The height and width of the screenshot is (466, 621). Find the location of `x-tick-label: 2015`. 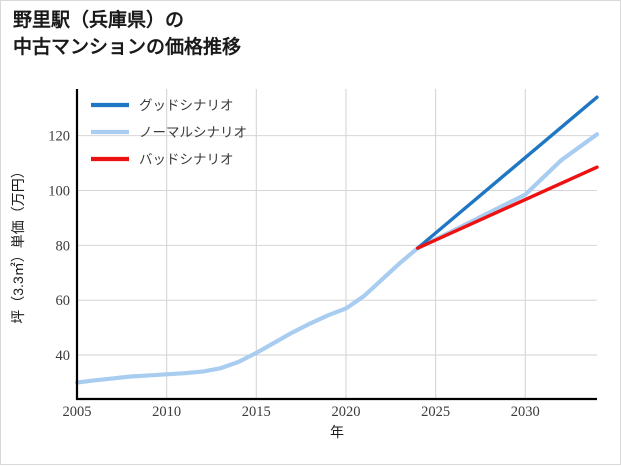

x-tick-label: 2015 is located at coordinates (256, 412).